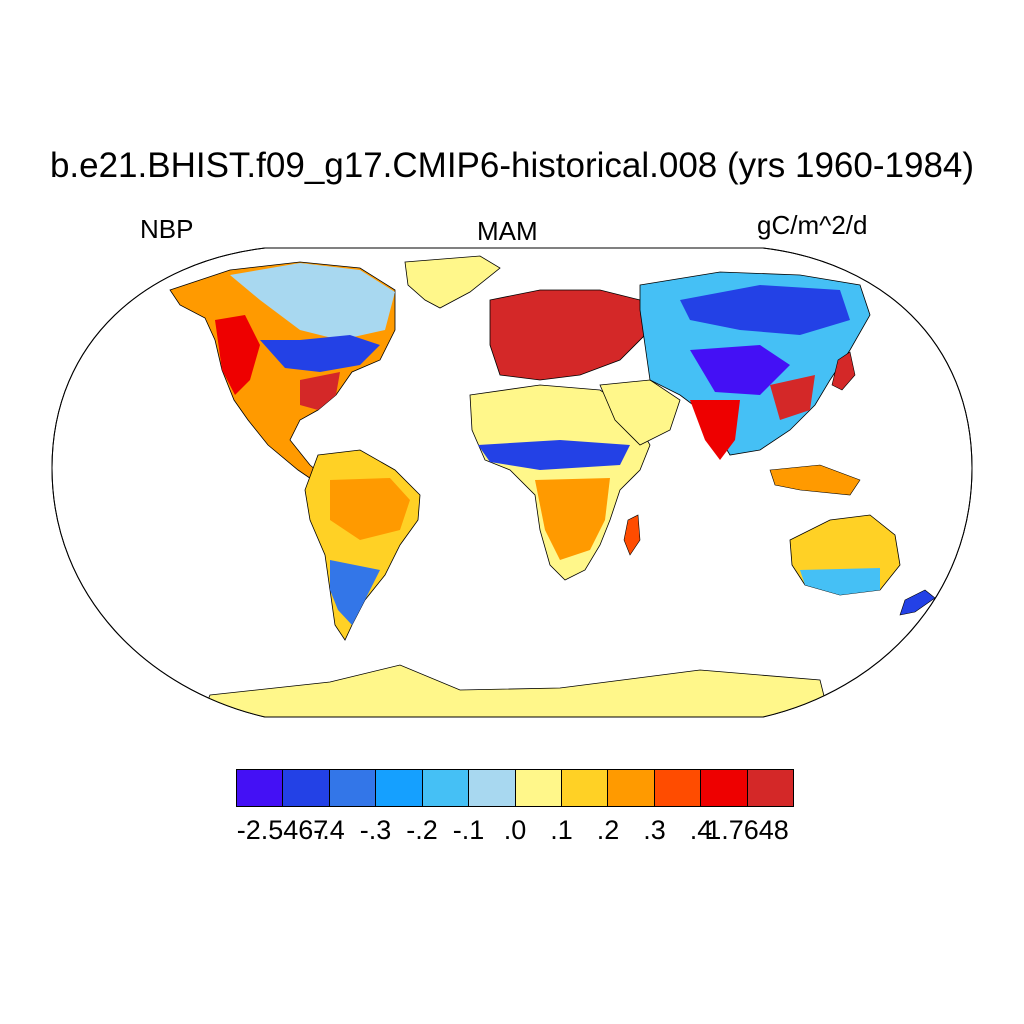 The height and width of the screenshot is (1024, 1024). What do you see at coordinates (572, 519) in the screenshot?
I see `central-africa-orange` at bounding box center [572, 519].